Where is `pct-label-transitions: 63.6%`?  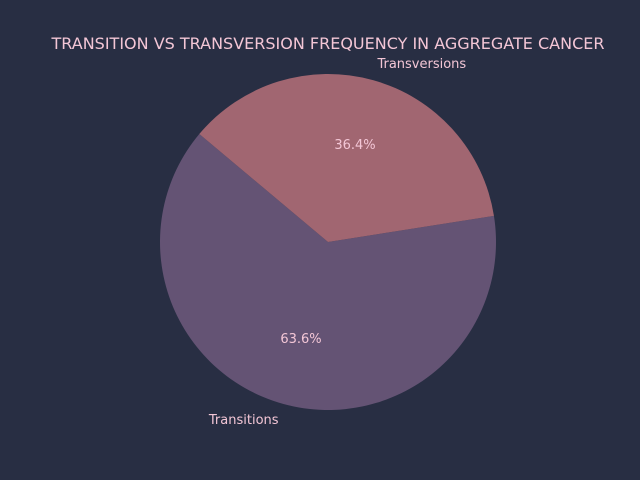 pct-label-transitions: 63.6% is located at coordinates (300, 339).